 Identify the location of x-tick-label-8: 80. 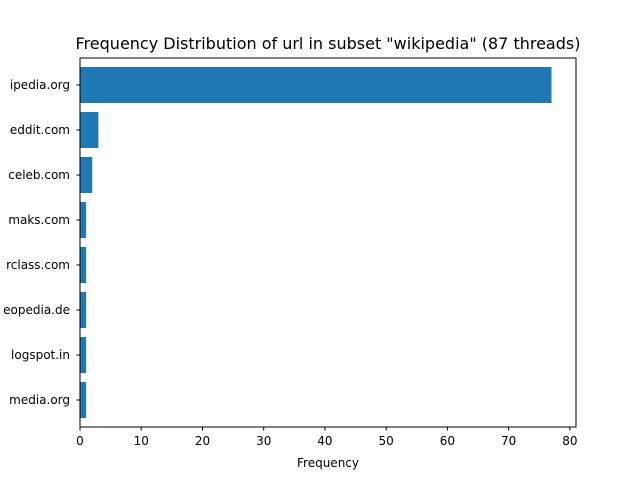
(569, 441).